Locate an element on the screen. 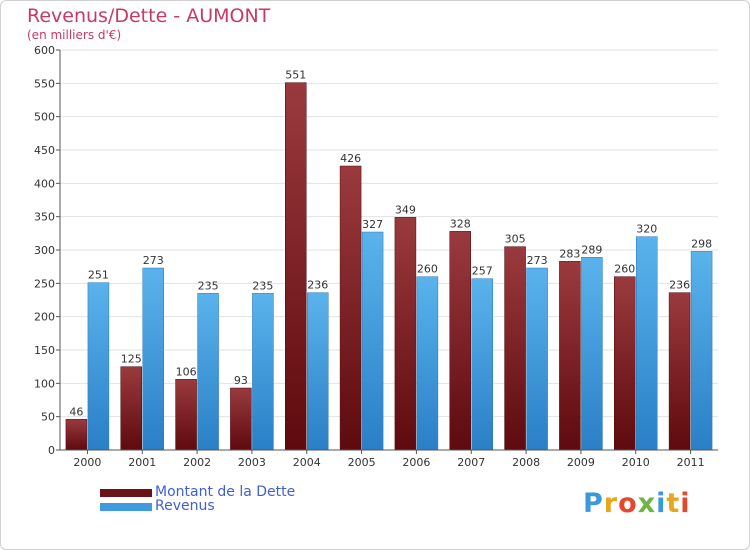 This screenshot has height=550, width=750. data-label-revenus-2006: 260 is located at coordinates (427, 269).